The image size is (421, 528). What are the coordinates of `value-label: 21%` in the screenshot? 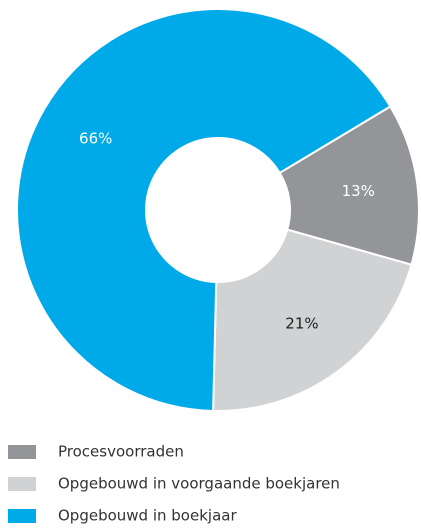 It's located at (301, 323).